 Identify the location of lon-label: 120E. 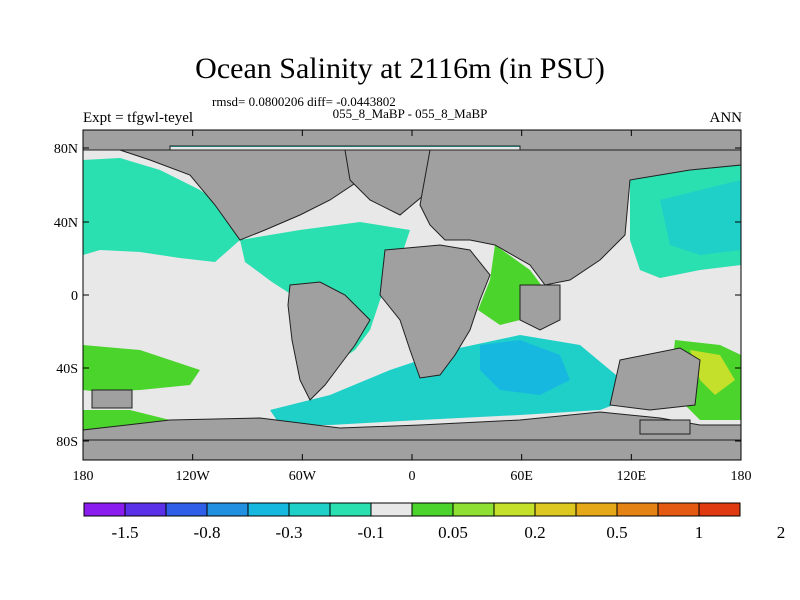
(632, 476).